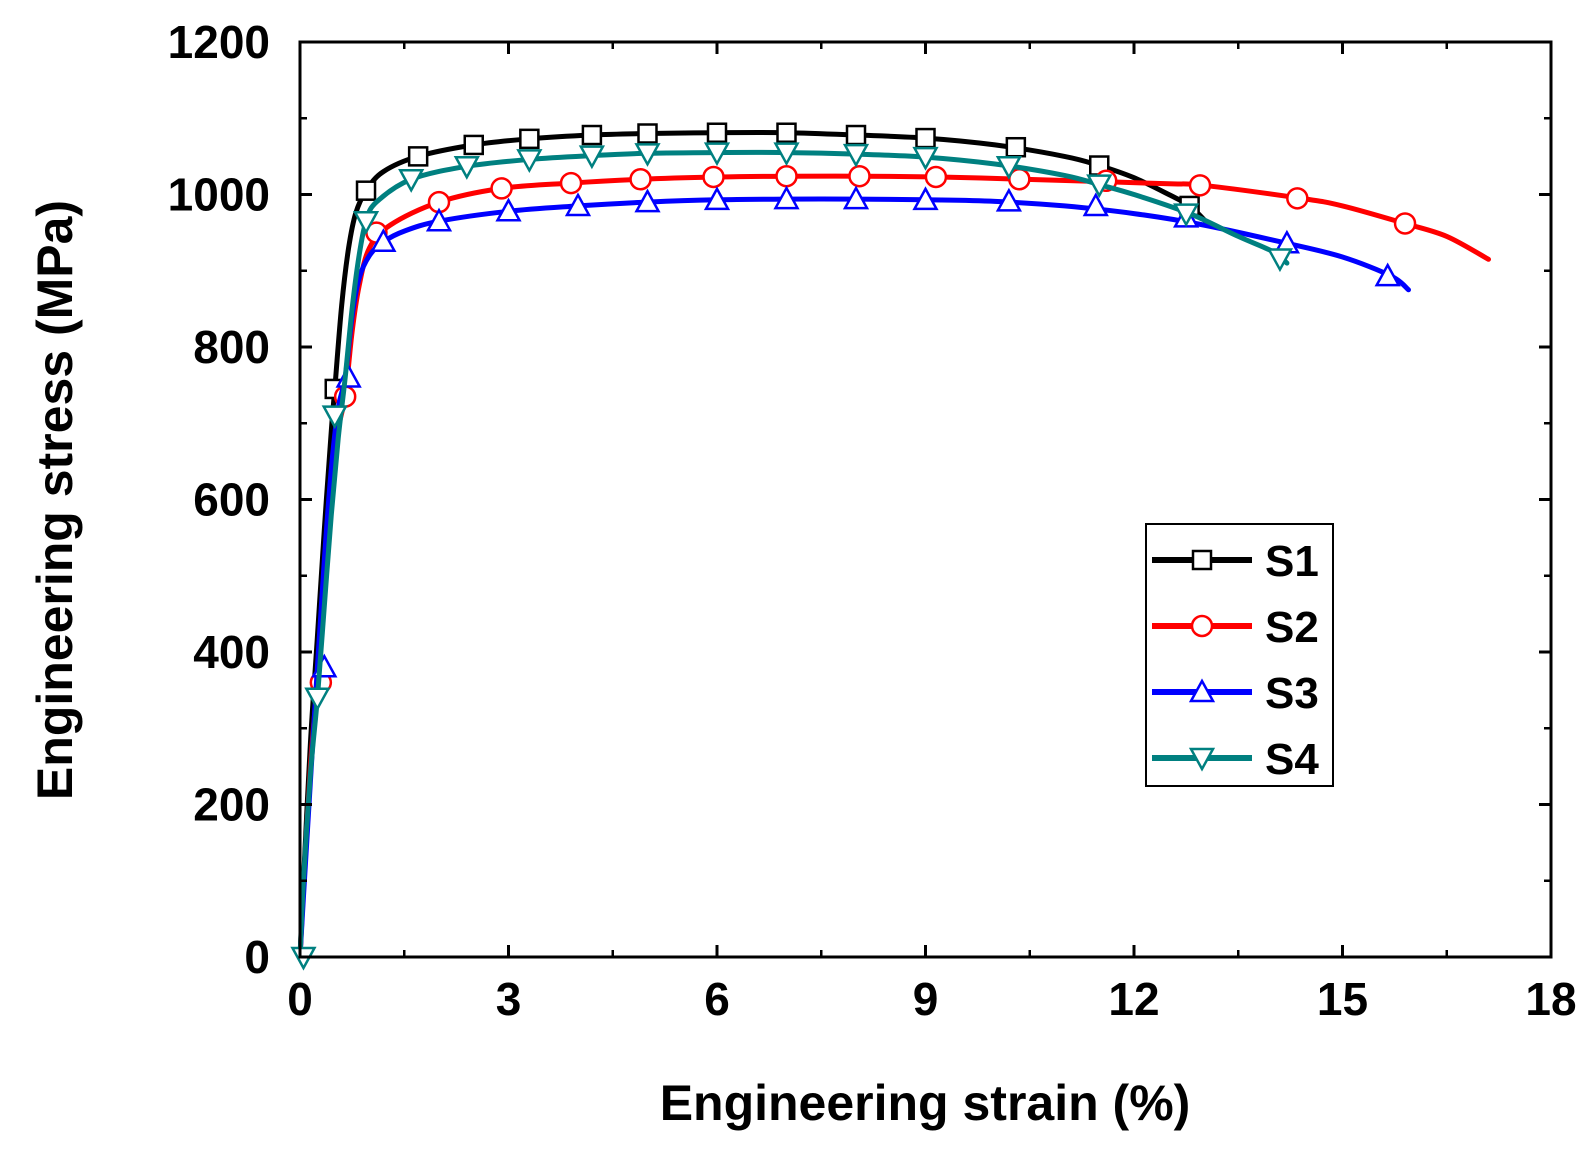 The height and width of the screenshot is (1155, 1591). I want to click on x-tick-label: 12, so click(1133, 999).